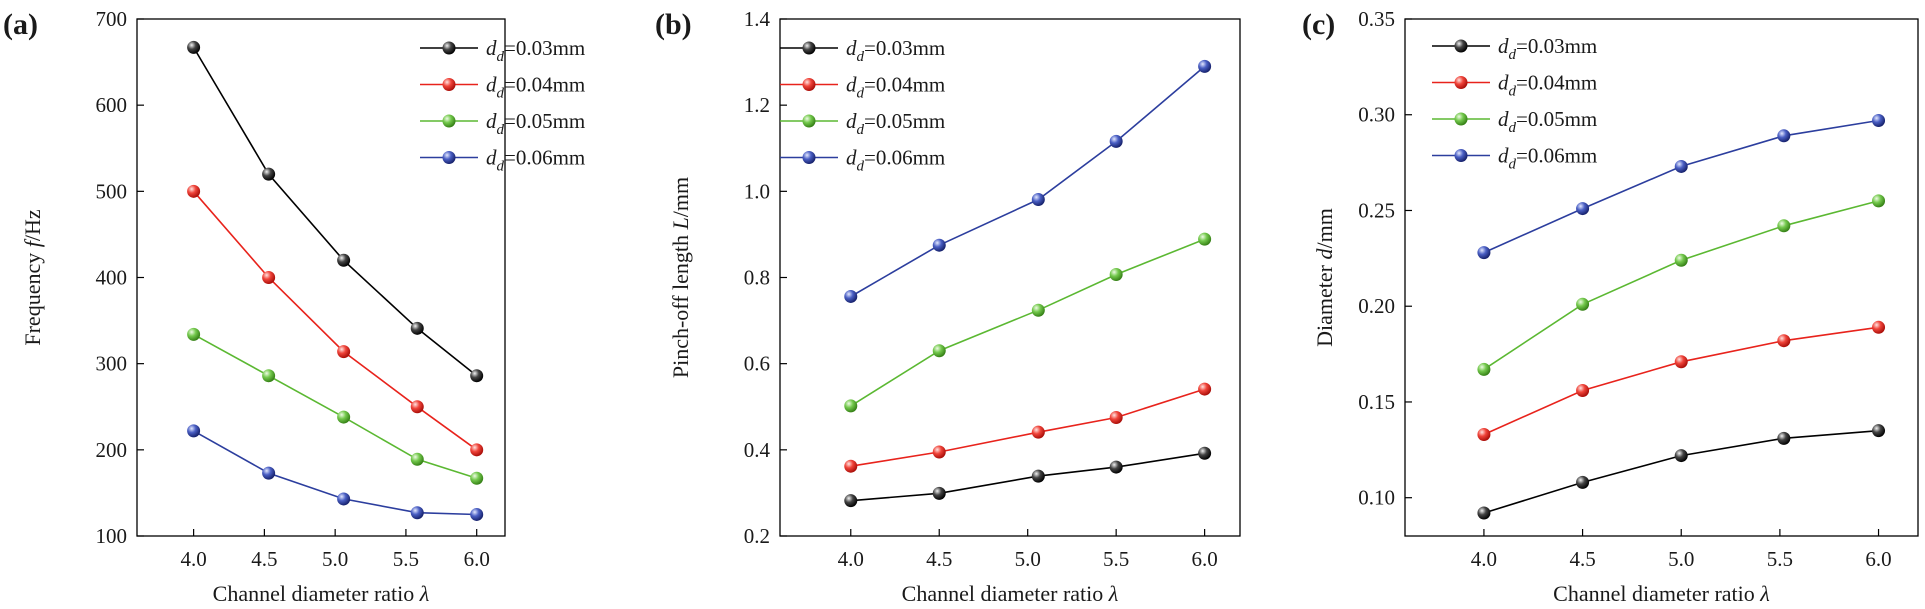  I want to click on y-tick-label: 400, so click(112, 278).